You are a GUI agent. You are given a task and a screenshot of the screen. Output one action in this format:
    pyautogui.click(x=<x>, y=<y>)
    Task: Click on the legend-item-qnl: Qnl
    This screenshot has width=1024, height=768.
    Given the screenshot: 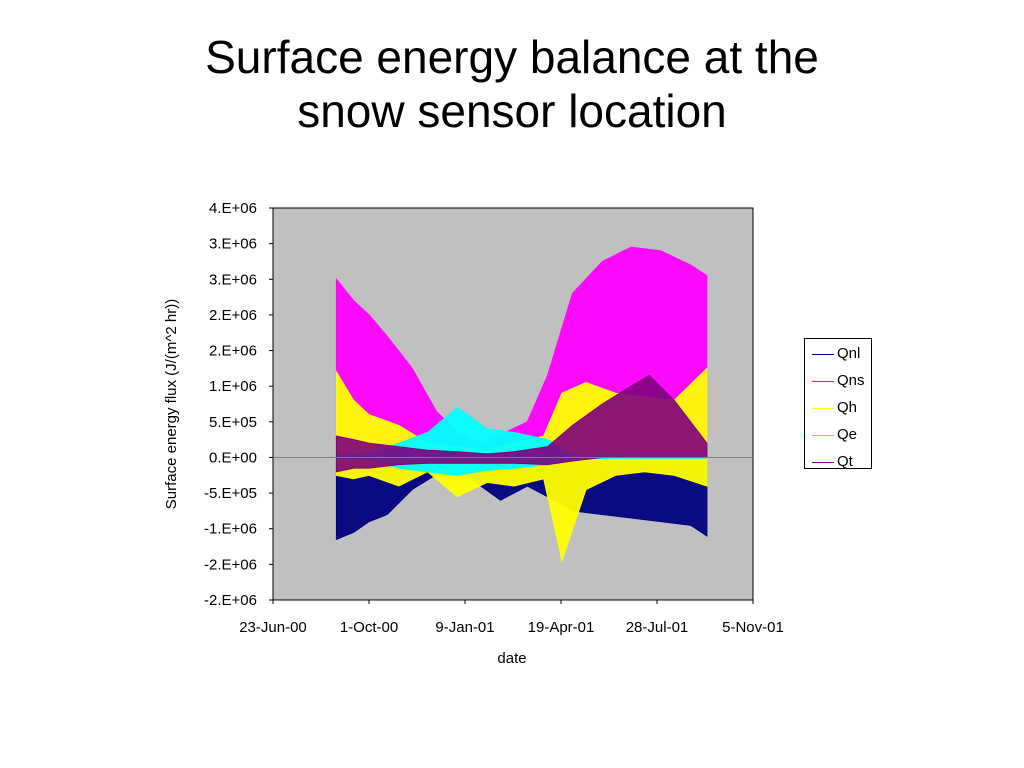 What is the action you would take?
    pyautogui.click(x=838, y=355)
    